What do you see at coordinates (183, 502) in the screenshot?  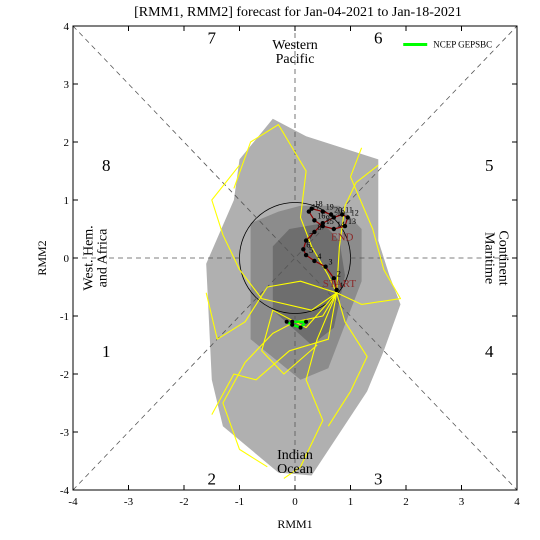 I see `x-tick-label: -2` at bounding box center [183, 502].